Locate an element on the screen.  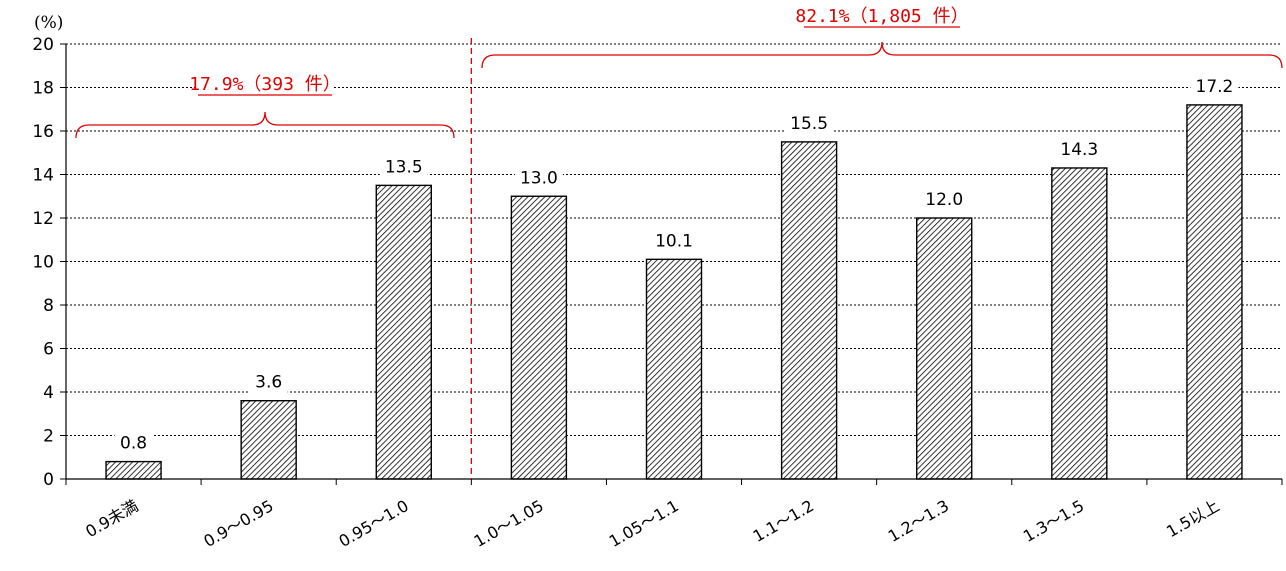
data-label-3: 13.5 is located at coordinates (404, 167).